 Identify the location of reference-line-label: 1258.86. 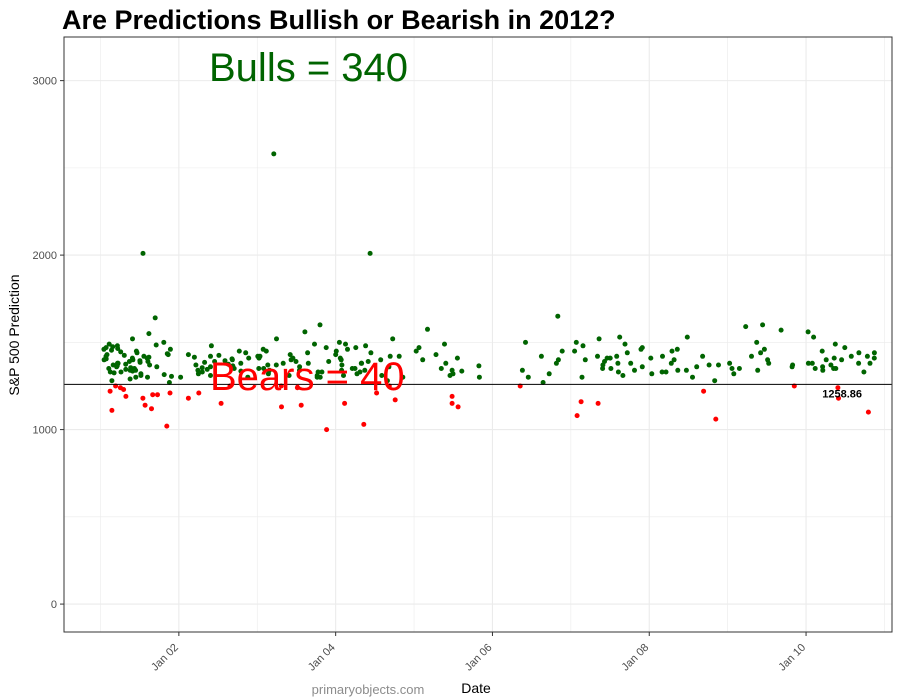
(842, 394).